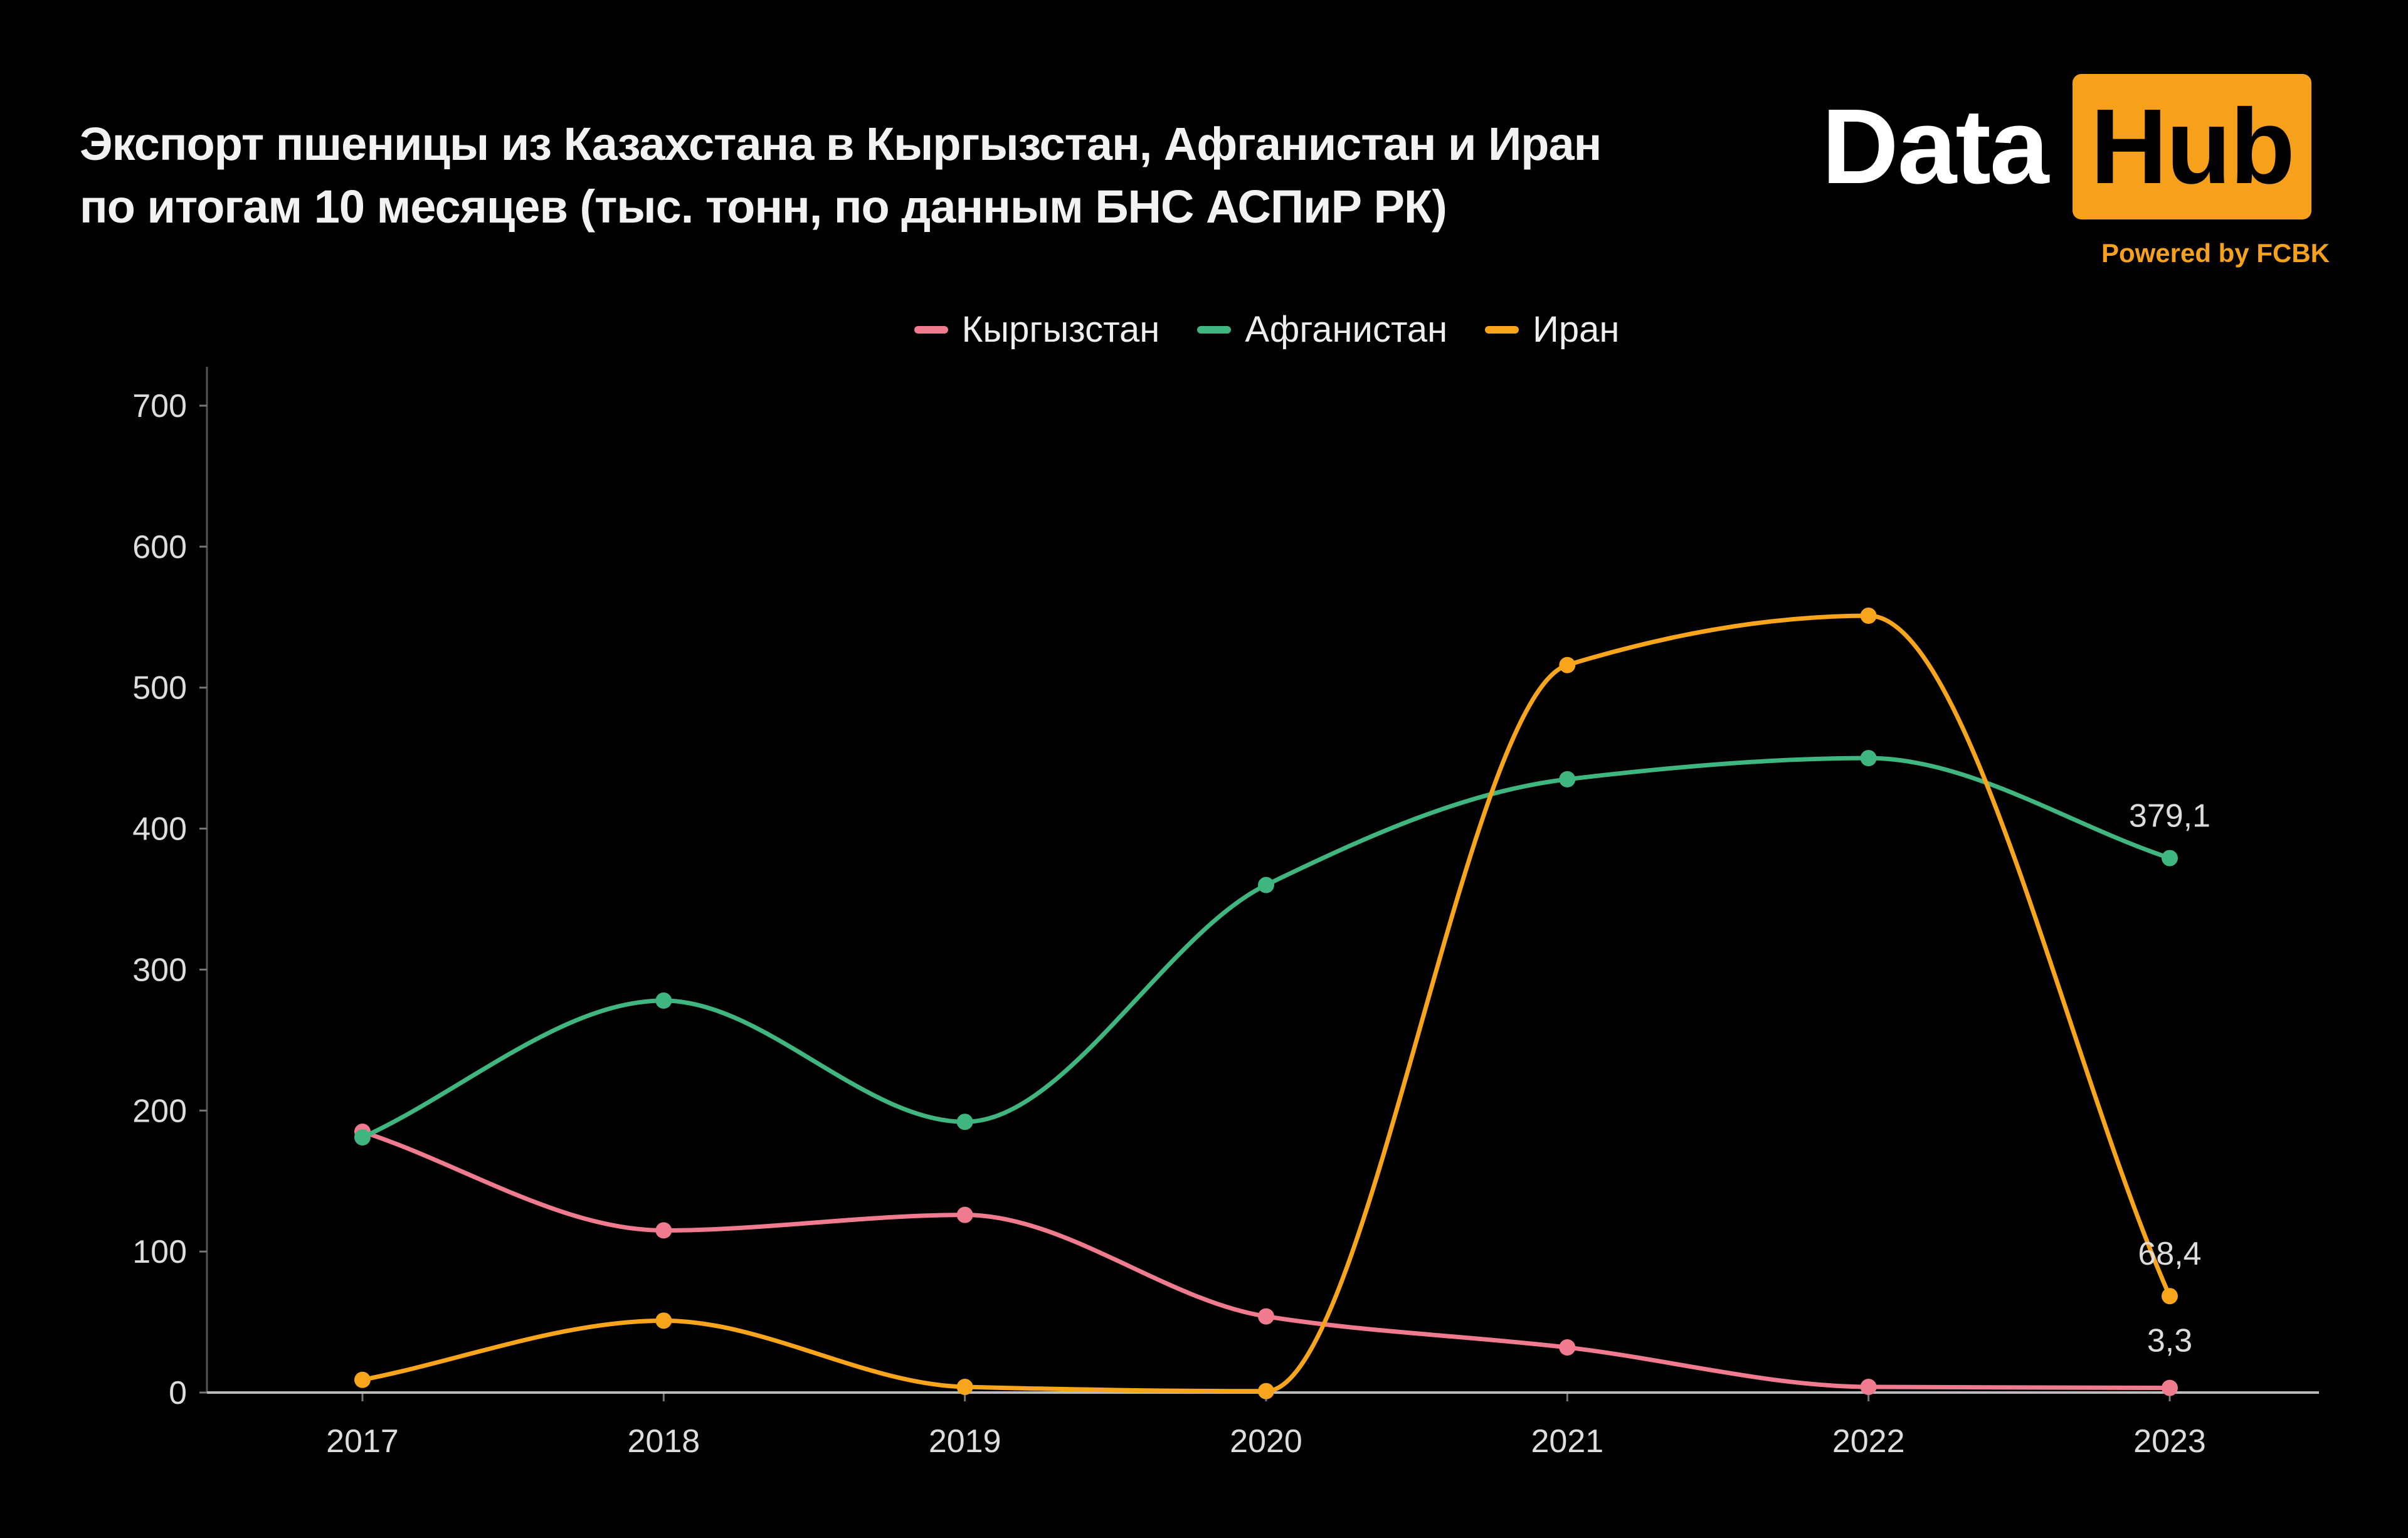 The width and height of the screenshot is (2408, 1538). I want to click on x-tick-label: 2020, so click(1266, 1441).